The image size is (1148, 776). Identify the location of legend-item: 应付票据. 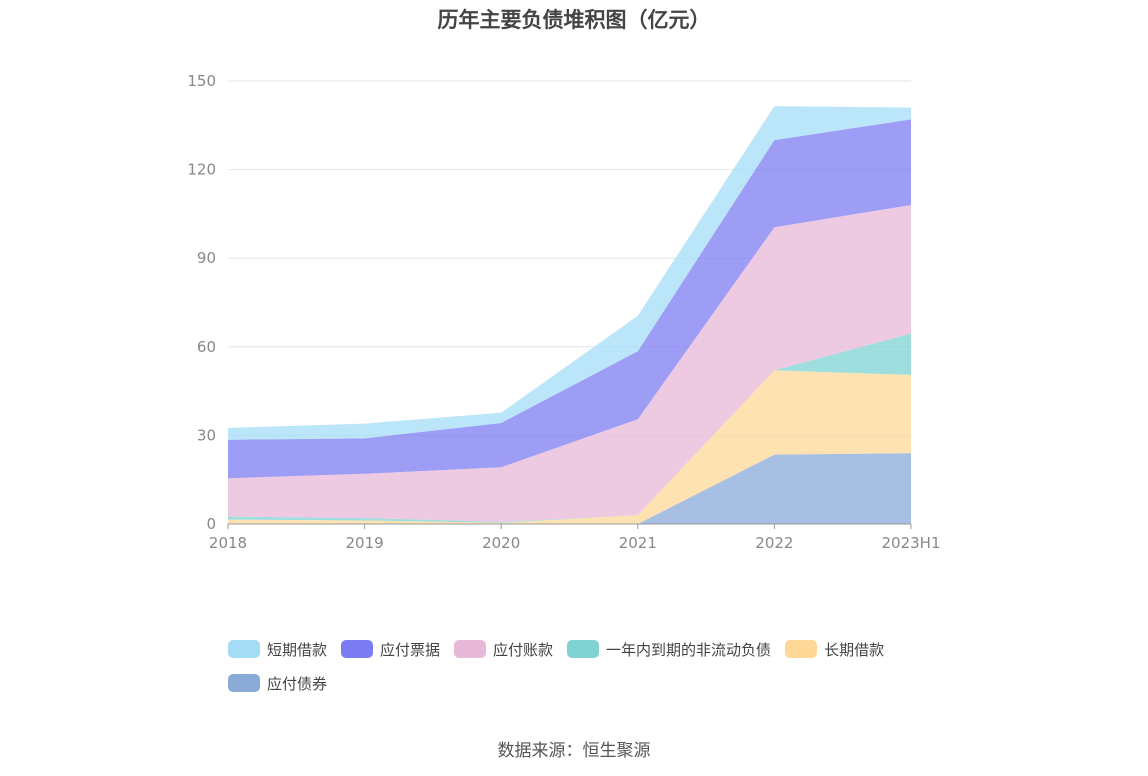
(390, 649).